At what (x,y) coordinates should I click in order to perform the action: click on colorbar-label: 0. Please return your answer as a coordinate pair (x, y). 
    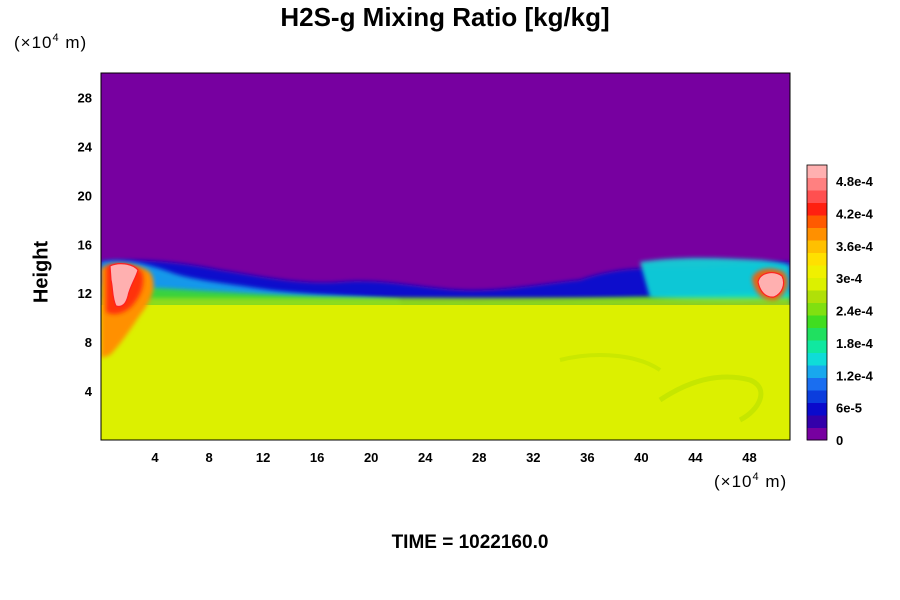
    Looking at the image, I should click on (839, 440).